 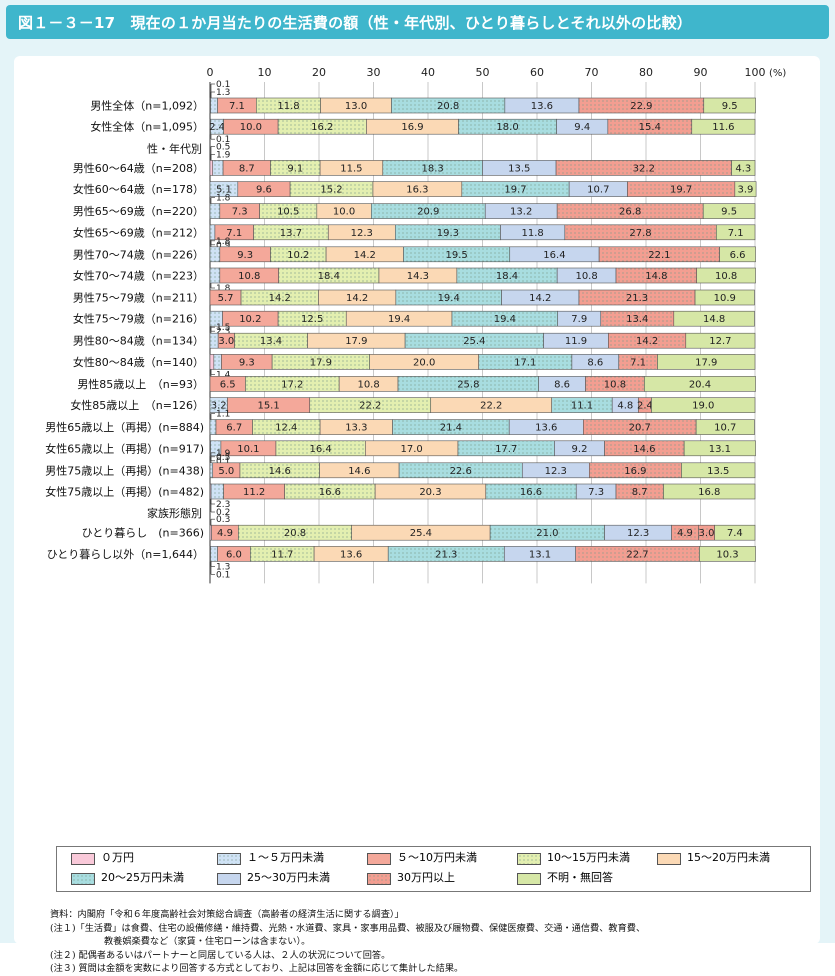 What do you see at coordinates (147, 127) in the screenshot?
I see `row-label: 女性全体（n=1,095）` at bounding box center [147, 127].